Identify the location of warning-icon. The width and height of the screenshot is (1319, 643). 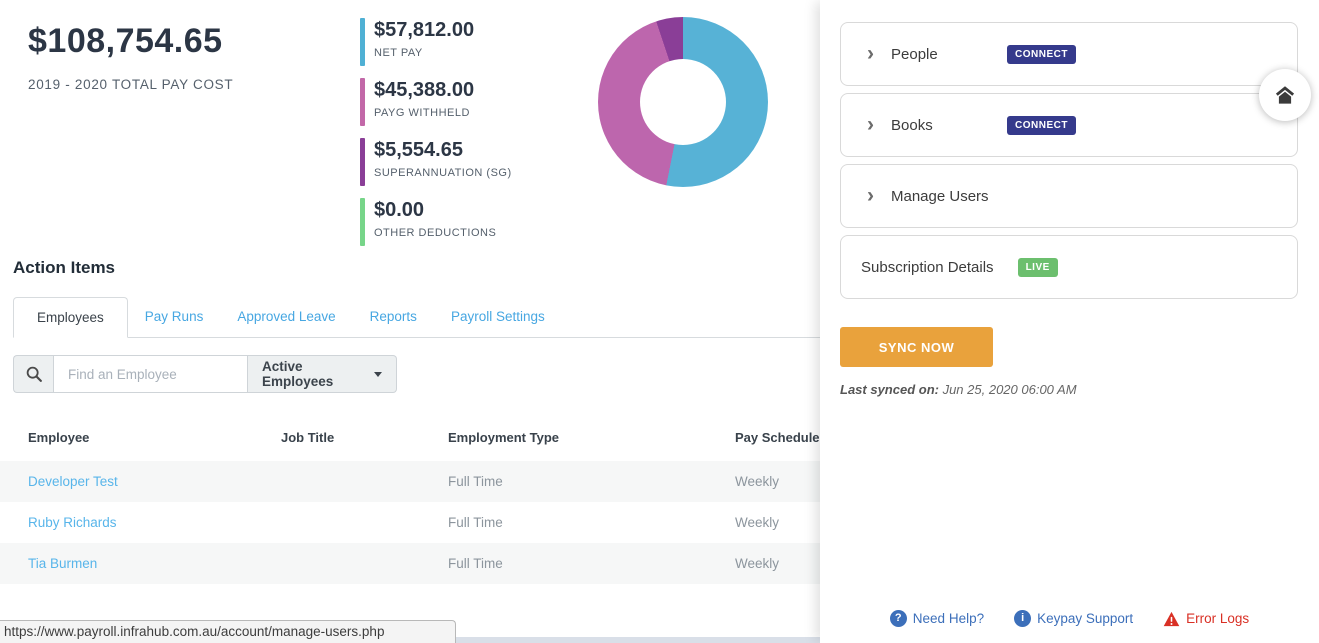
(1171, 618).